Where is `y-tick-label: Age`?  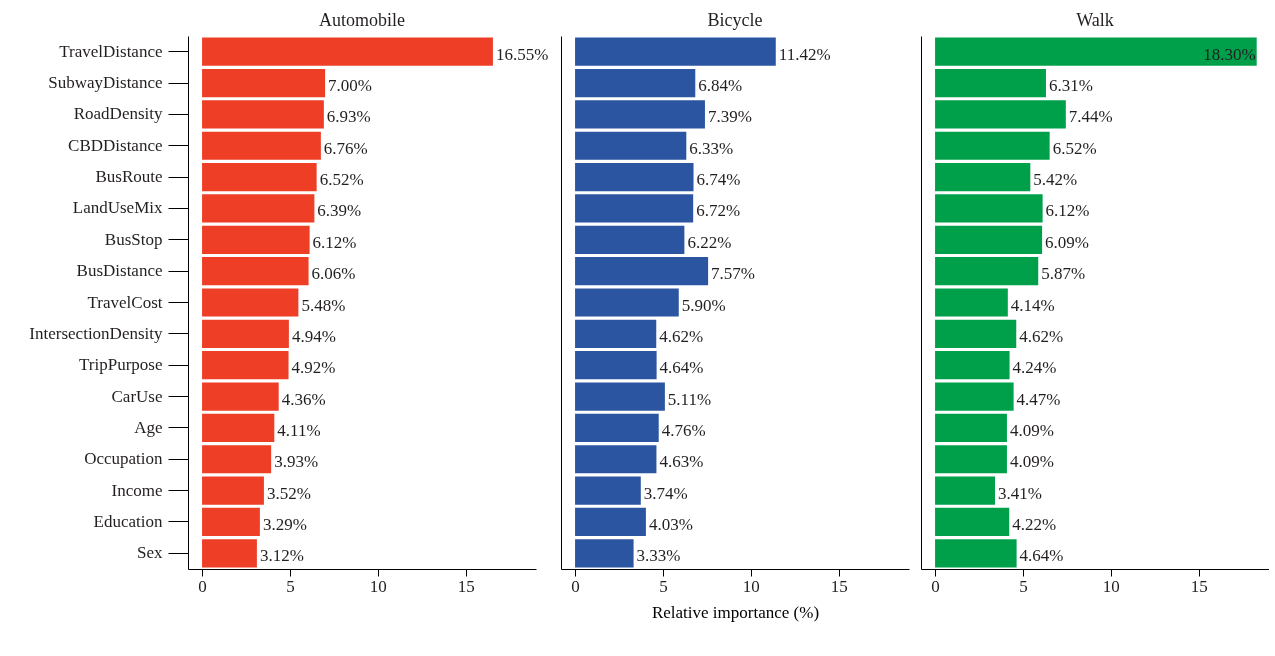
y-tick-label: Age is located at coordinates (148, 427).